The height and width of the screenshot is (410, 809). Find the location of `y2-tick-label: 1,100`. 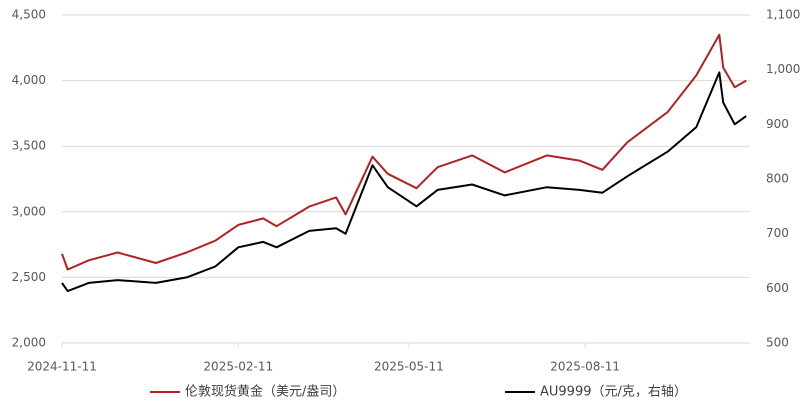

y2-tick-label: 1,100 is located at coordinates (783, 15).